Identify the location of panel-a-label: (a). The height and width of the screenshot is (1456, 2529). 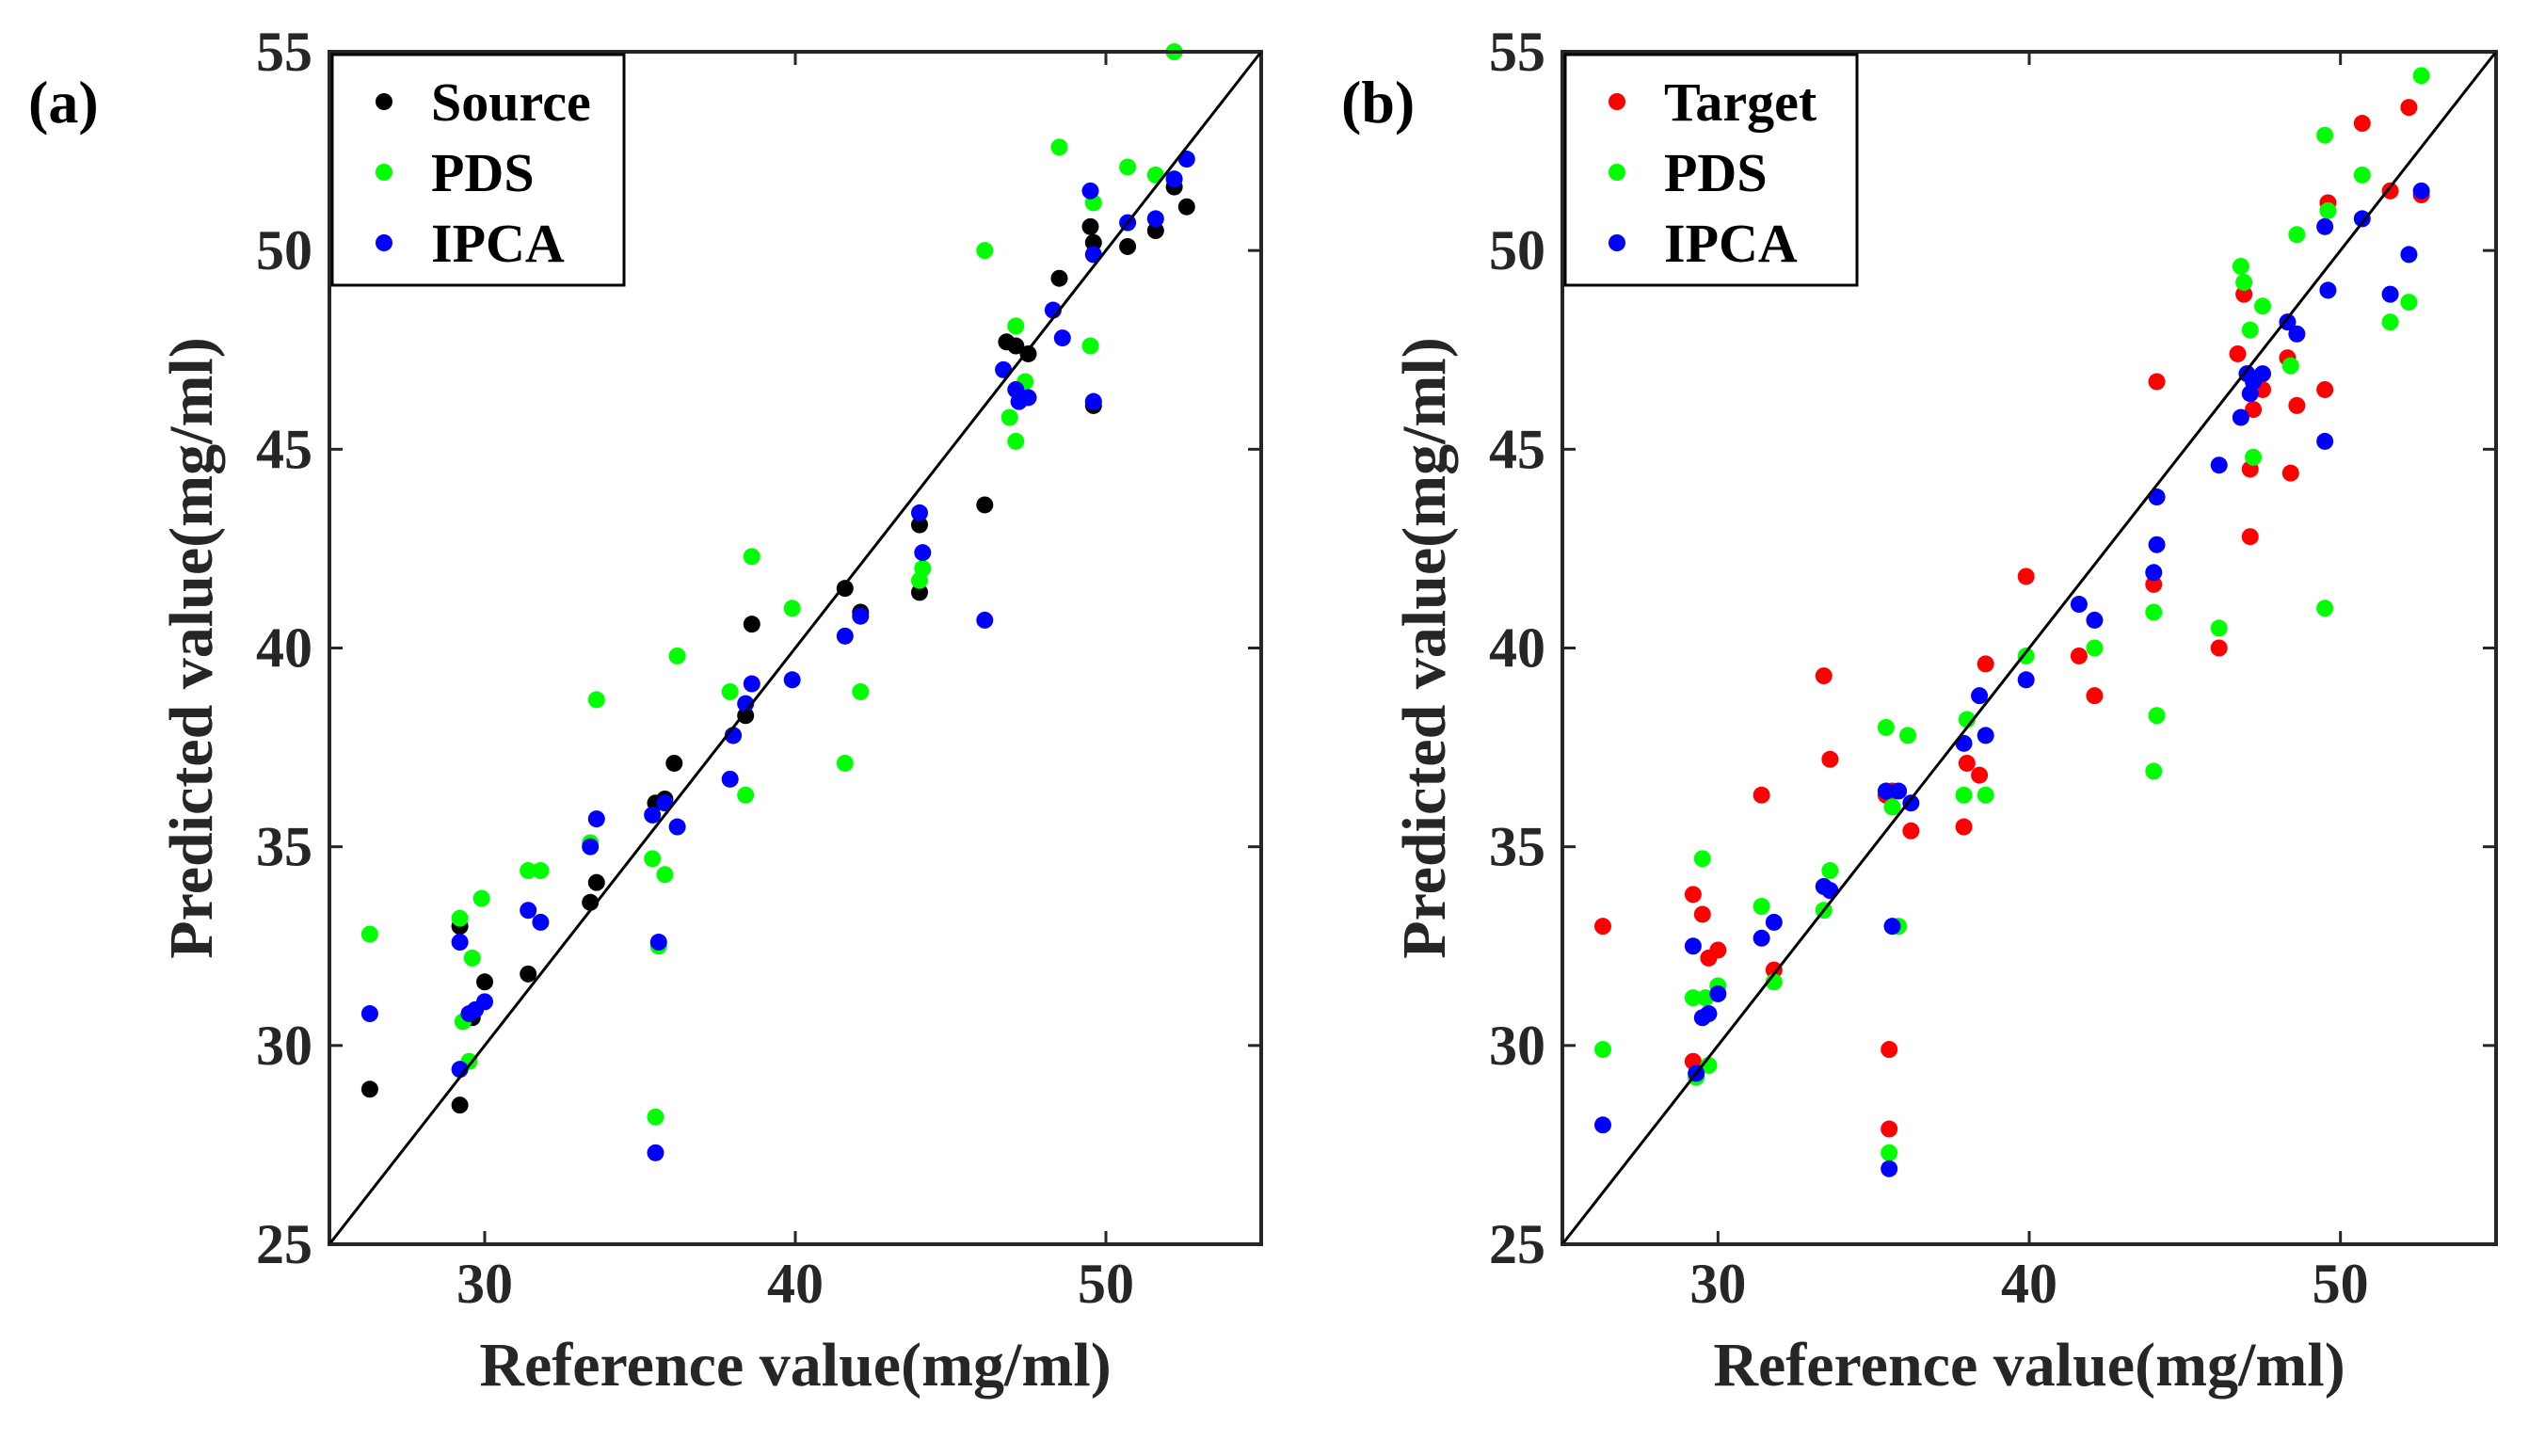
(63, 102).